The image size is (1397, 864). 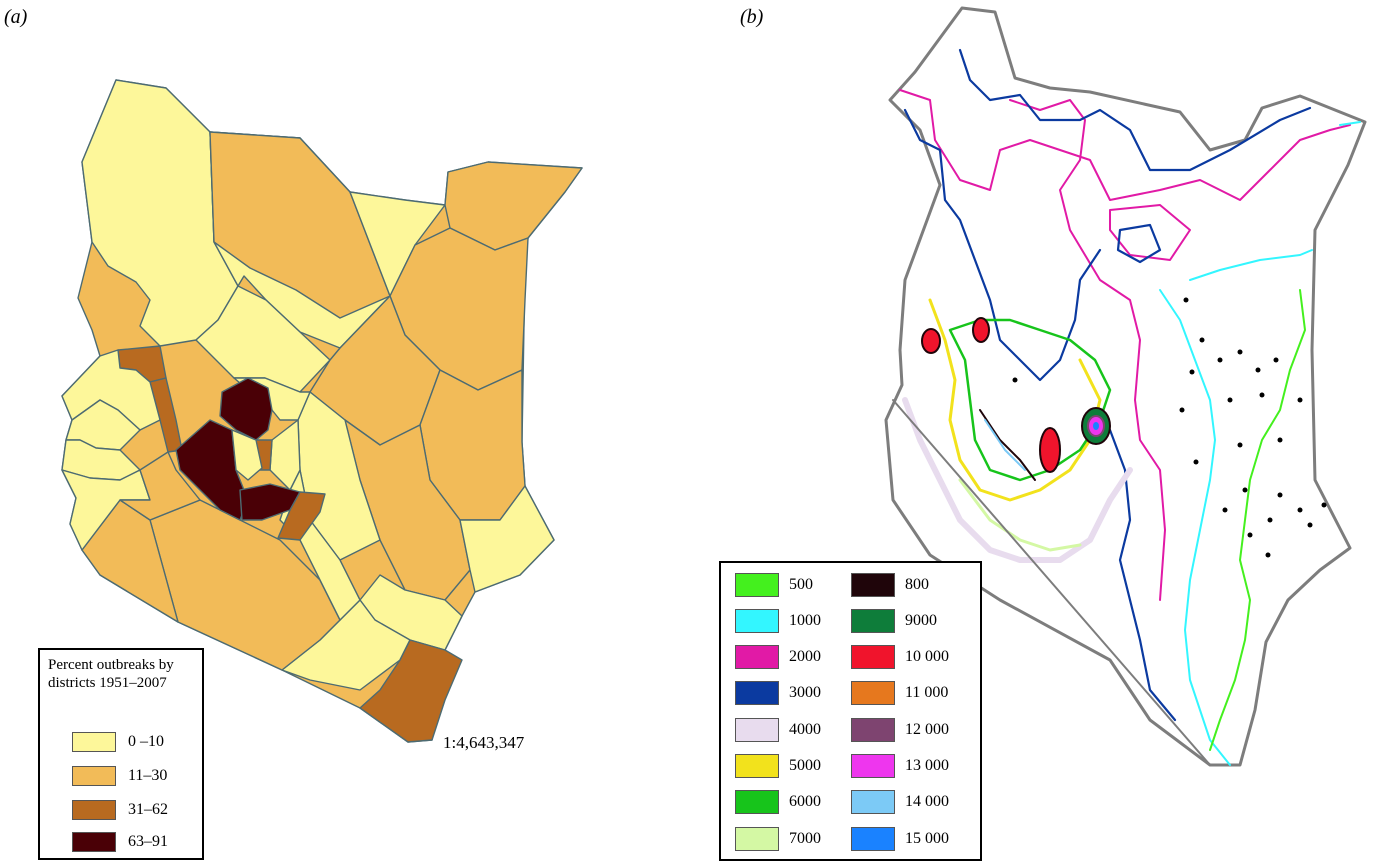 I want to click on legend-label: 10 000, so click(x=927, y=656).